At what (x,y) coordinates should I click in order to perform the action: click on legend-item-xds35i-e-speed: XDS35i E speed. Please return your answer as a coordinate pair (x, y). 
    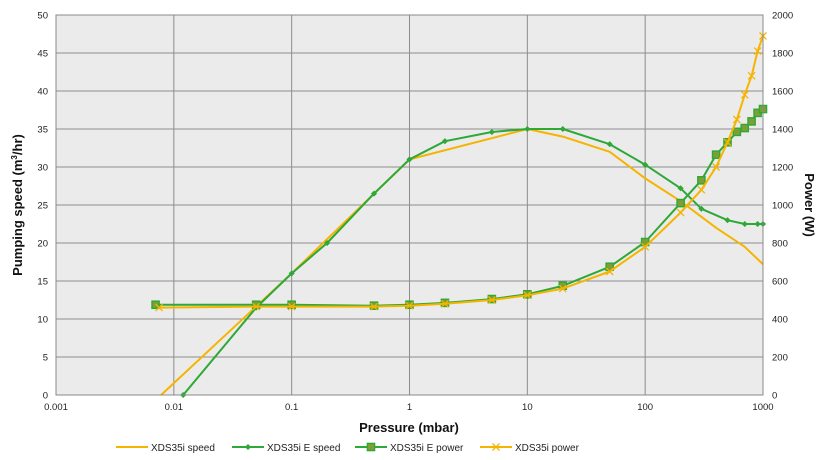
    Looking at the image, I should click on (286, 448).